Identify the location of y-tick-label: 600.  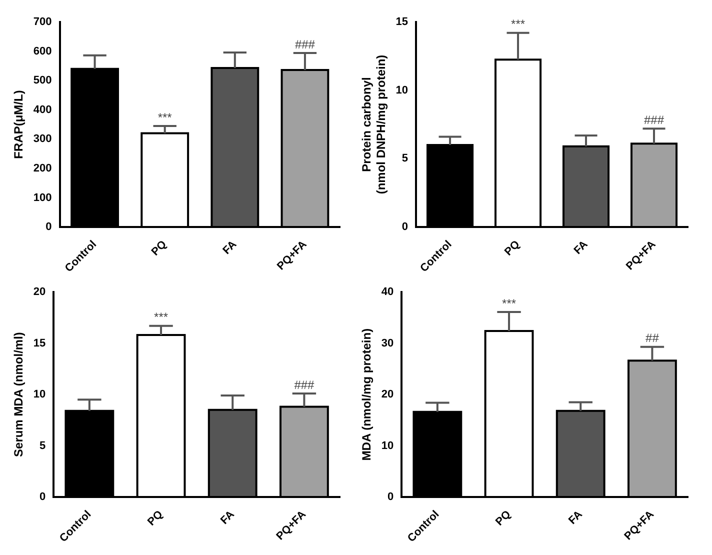
(42, 51).